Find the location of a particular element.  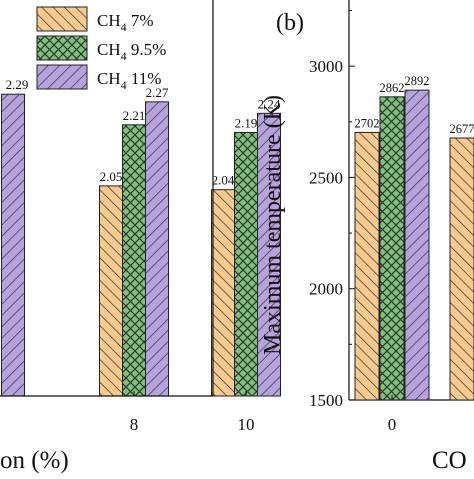

bar-a-s1-c1 is located at coordinates (134, 260).